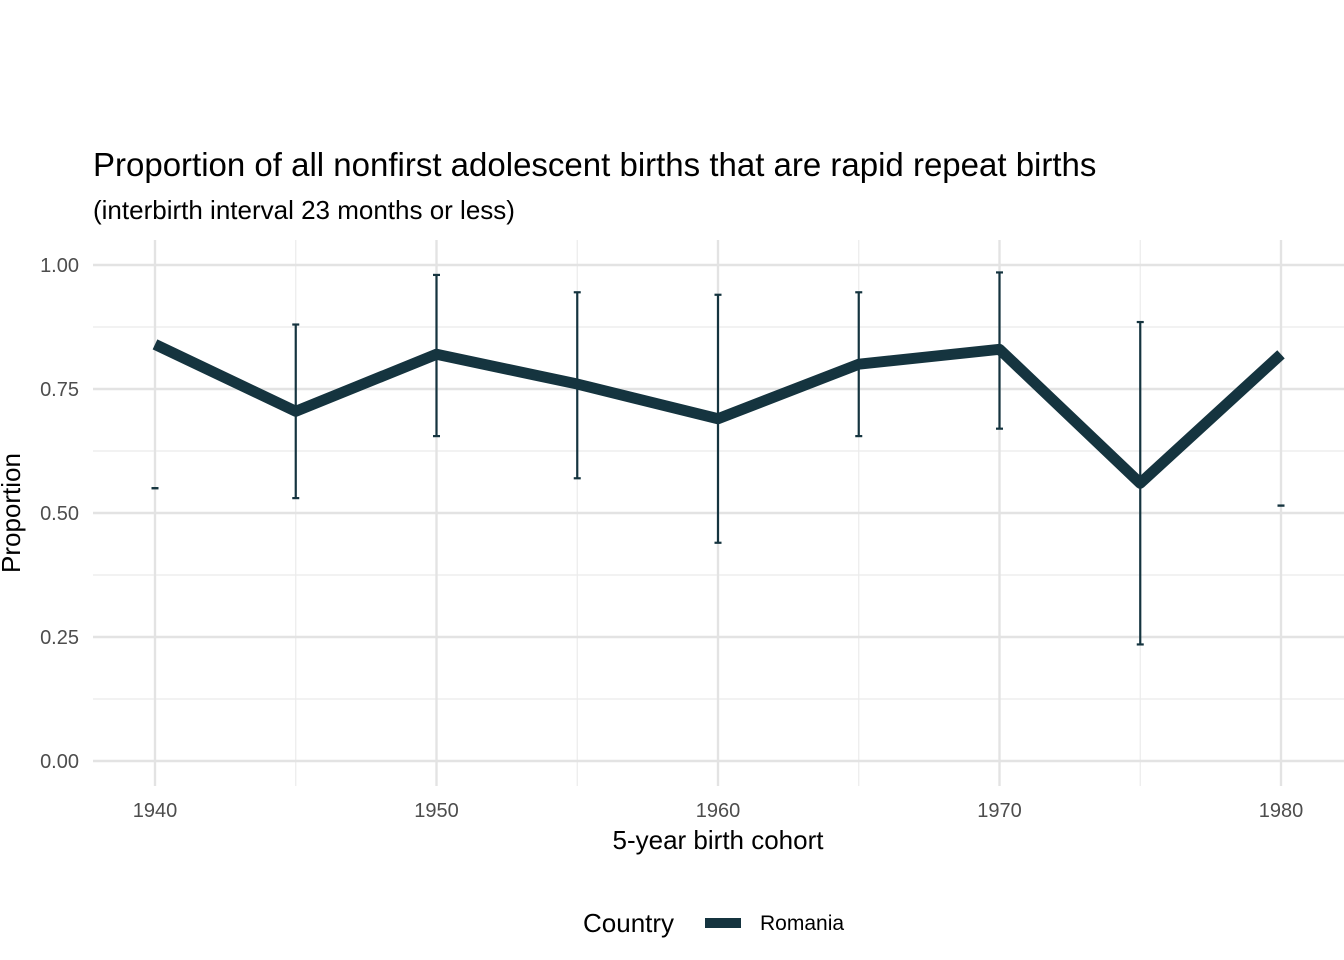  I want to click on data-line-layer, so click(718, 414).